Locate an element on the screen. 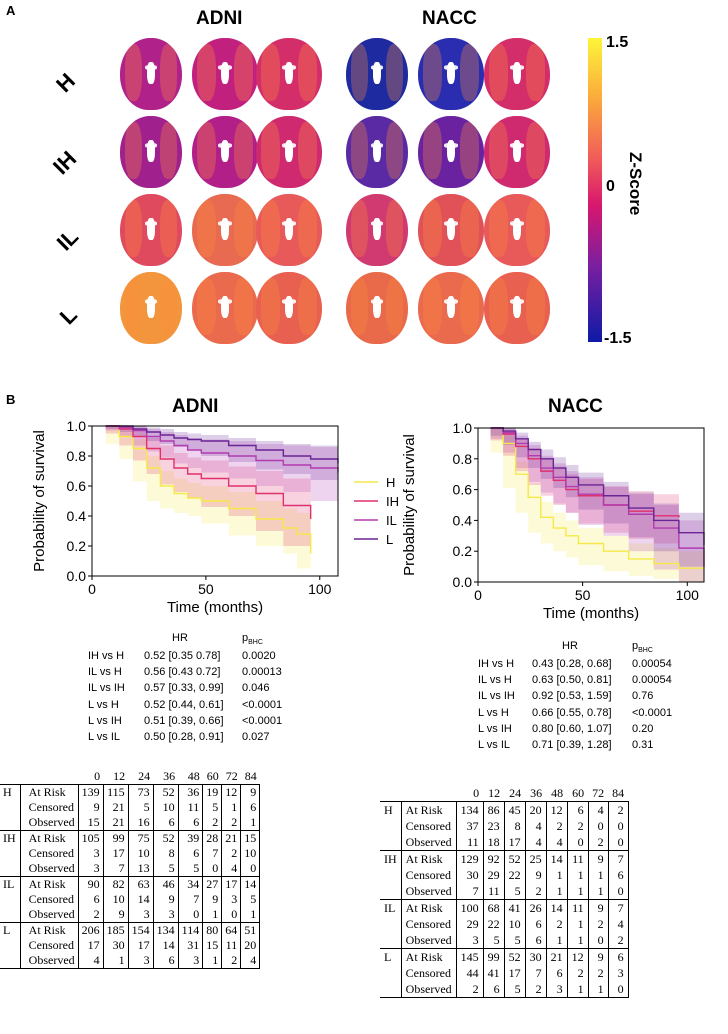 The width and height of the screenshot is (728, 1034). plot-frame is located at coordinates (591, 505).